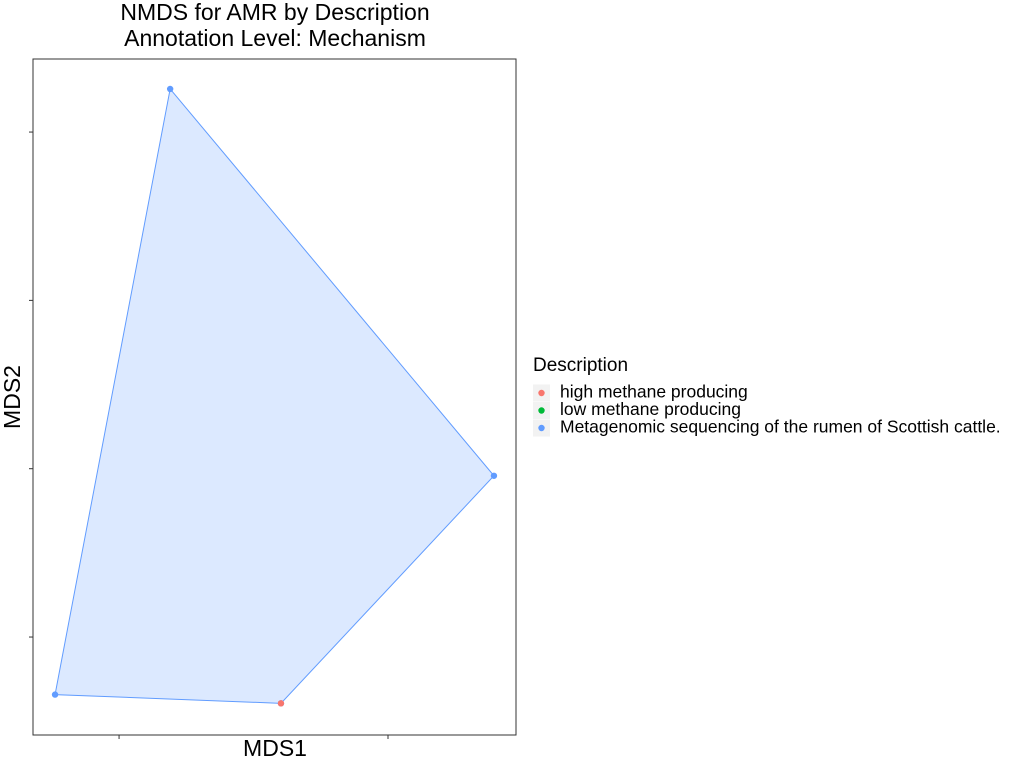 The width and height of the screenshot is (1024, 768). Describe the element at coordinates (275, 38) in the screenshot. I see `chart-subtitle: Annotation Level: Mechanism` at that location.